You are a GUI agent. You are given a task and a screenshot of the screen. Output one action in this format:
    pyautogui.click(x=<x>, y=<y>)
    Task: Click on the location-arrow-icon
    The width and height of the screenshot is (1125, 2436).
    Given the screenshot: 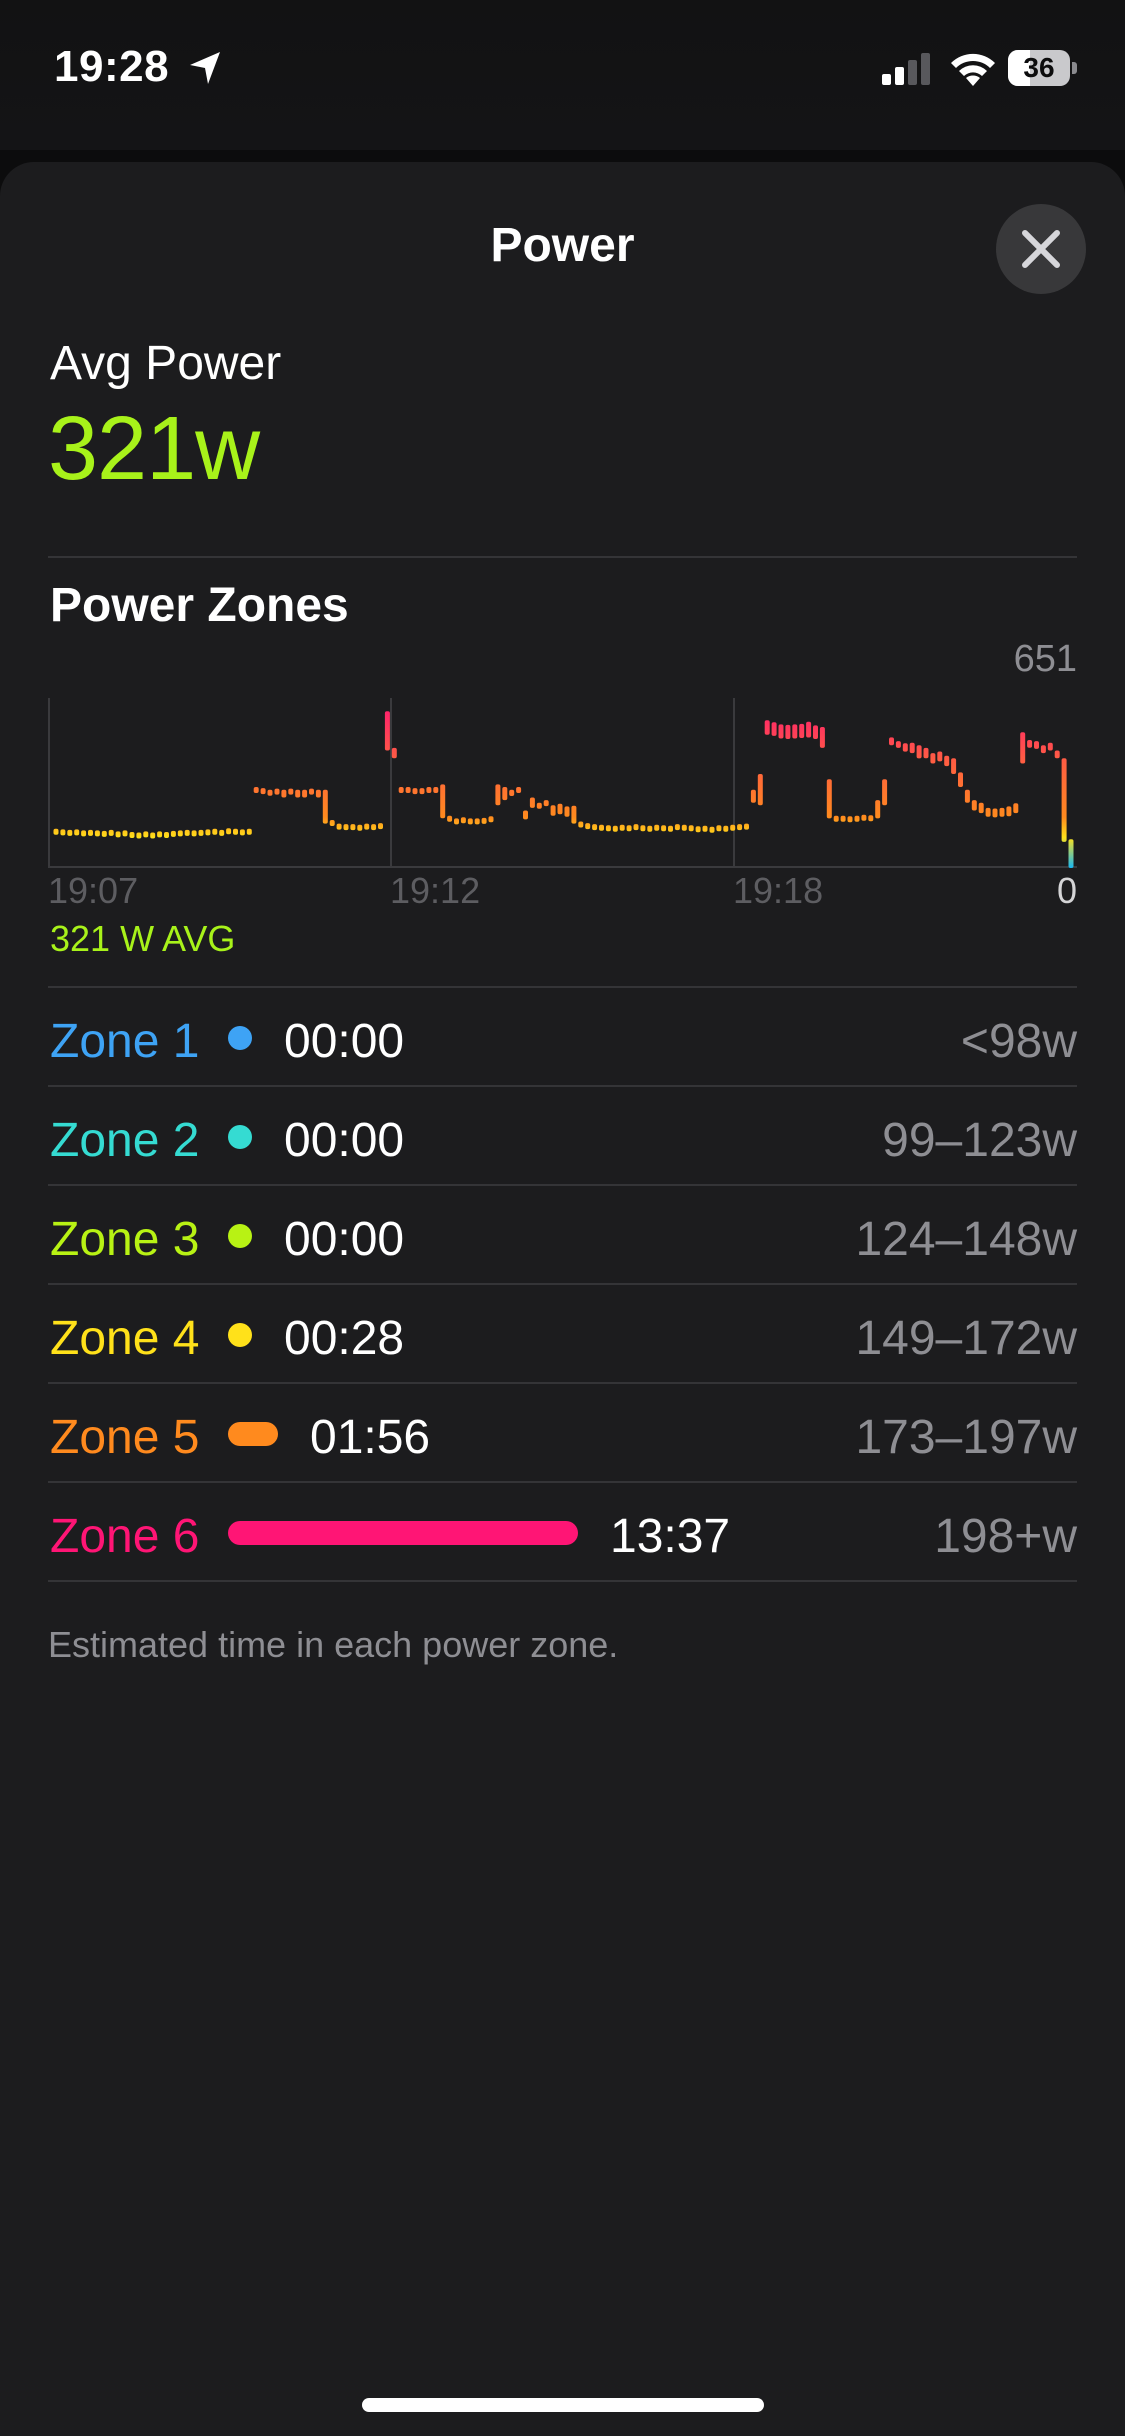 What is the action you would take?
    pyautogui.click(x=205, y=68)
    